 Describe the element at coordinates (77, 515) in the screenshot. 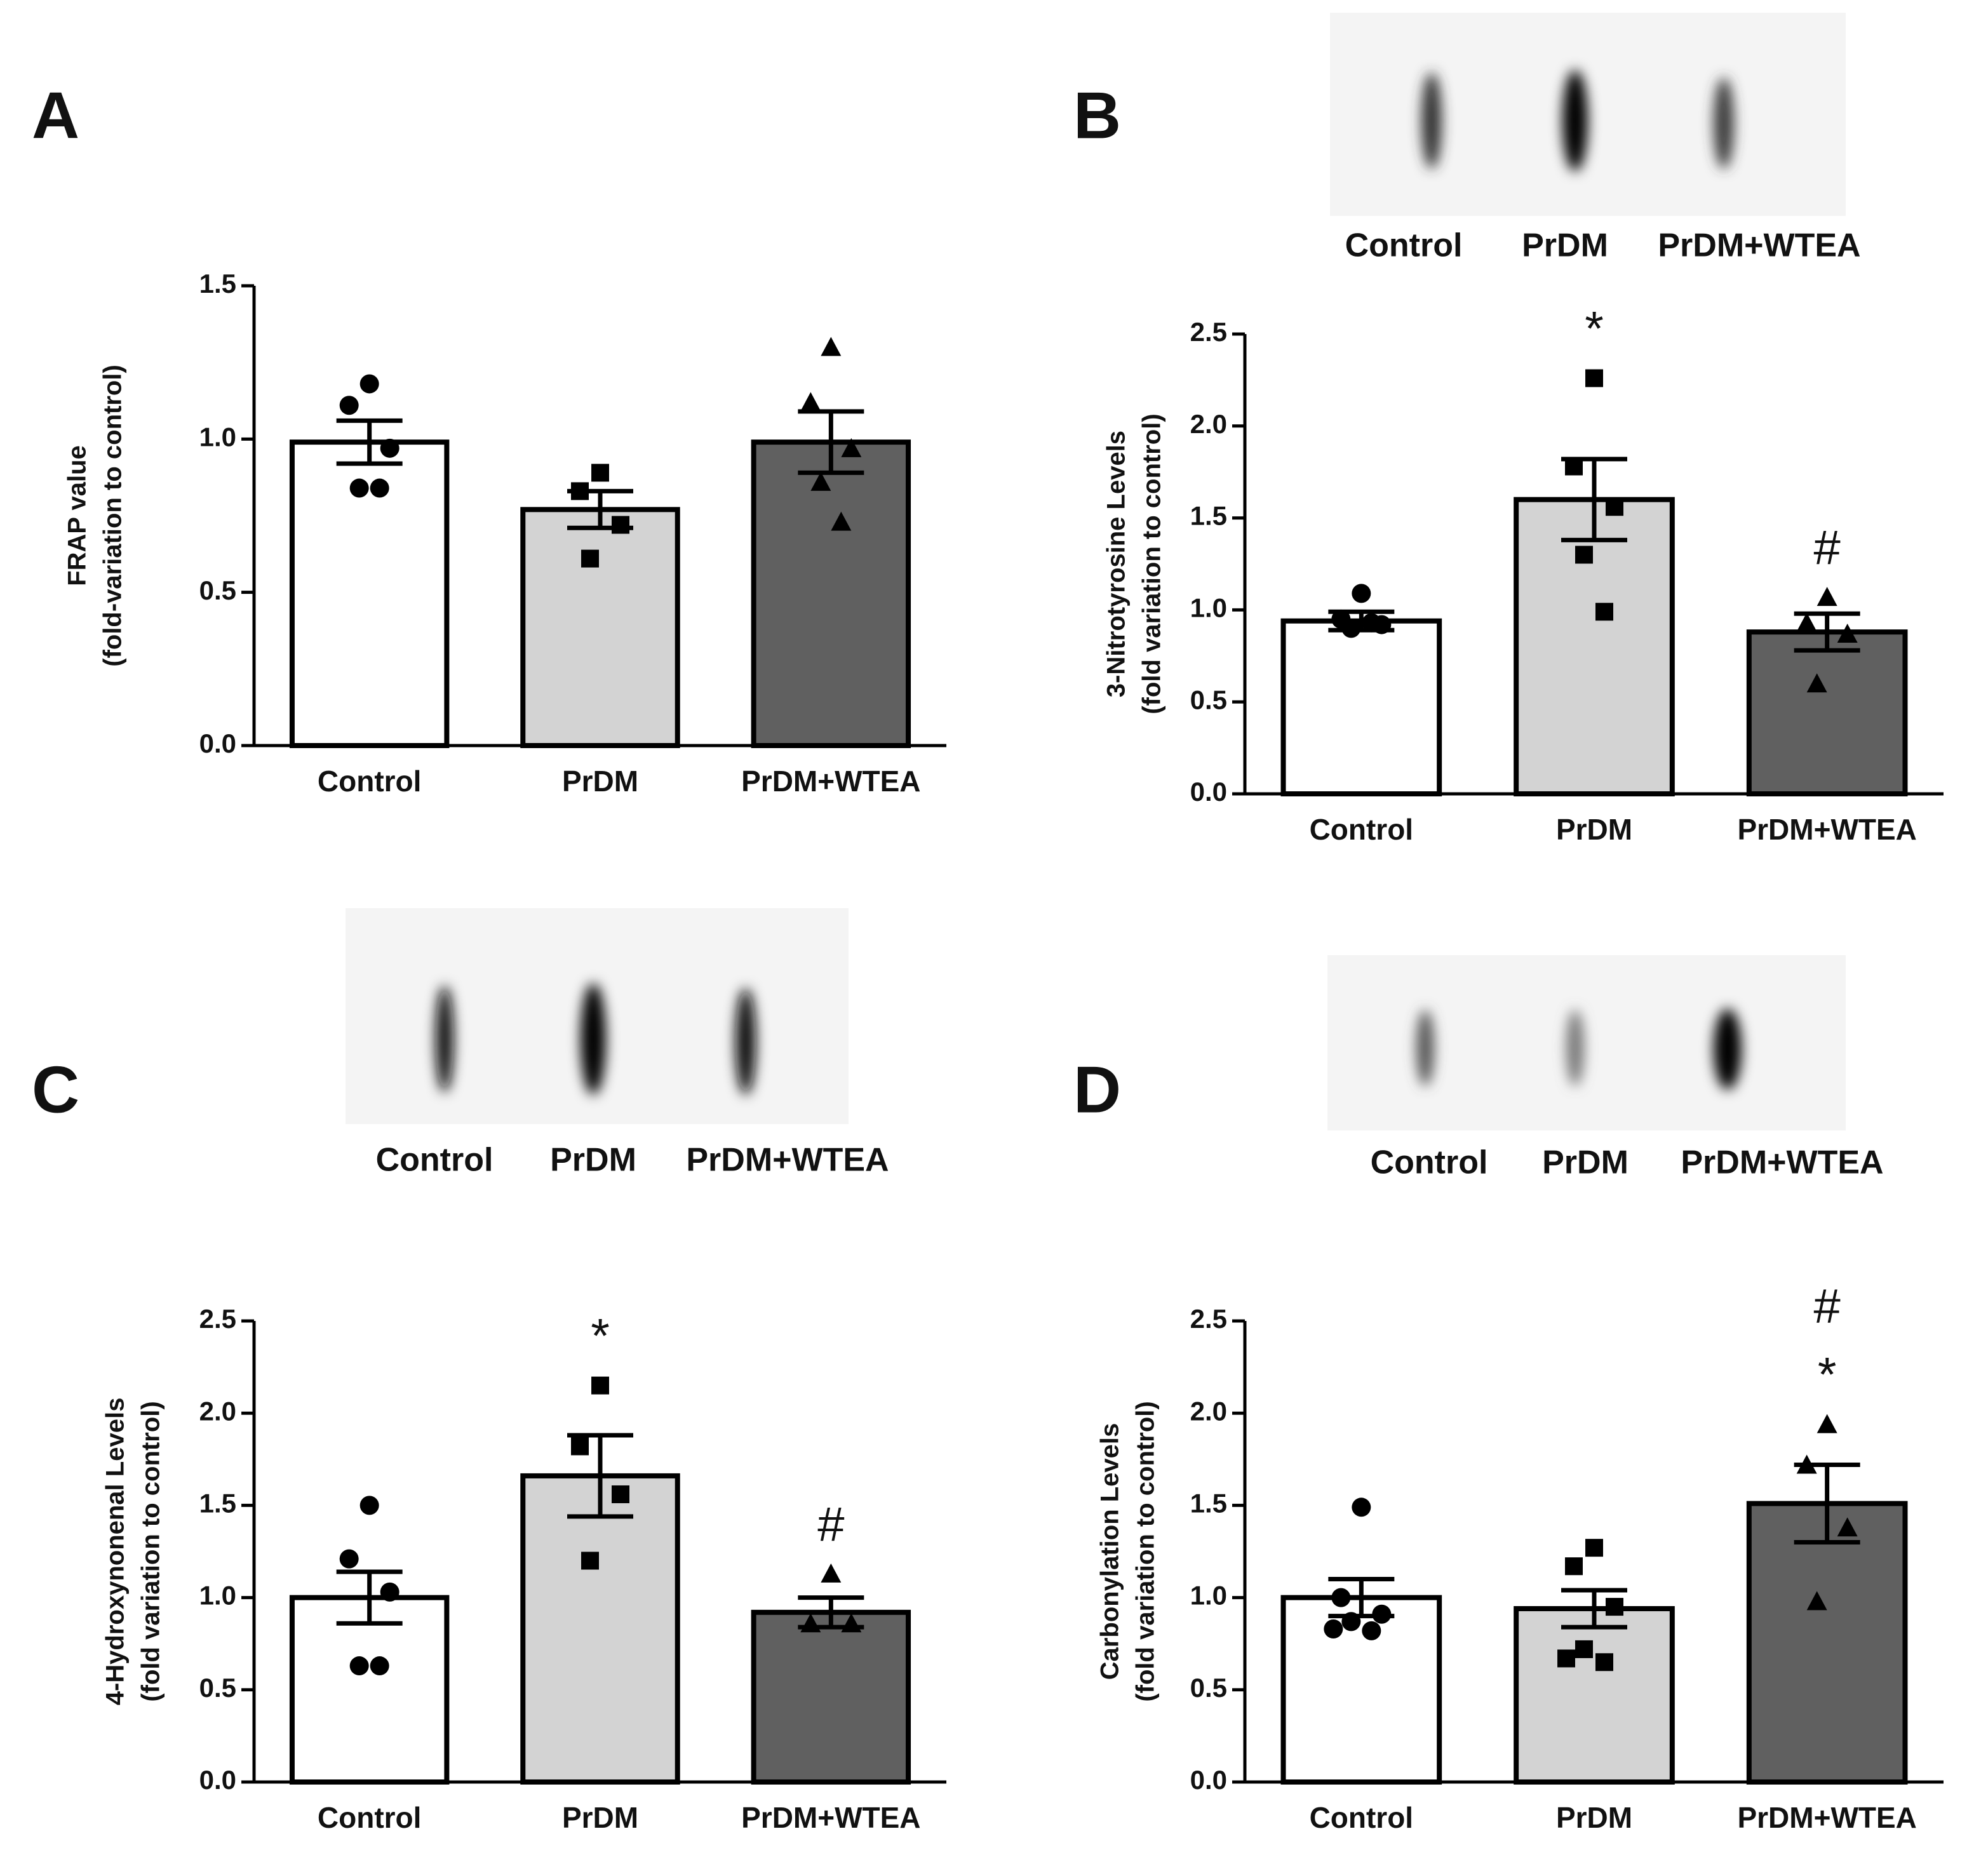

I see `y-axis-label: FRAP value` at that location.